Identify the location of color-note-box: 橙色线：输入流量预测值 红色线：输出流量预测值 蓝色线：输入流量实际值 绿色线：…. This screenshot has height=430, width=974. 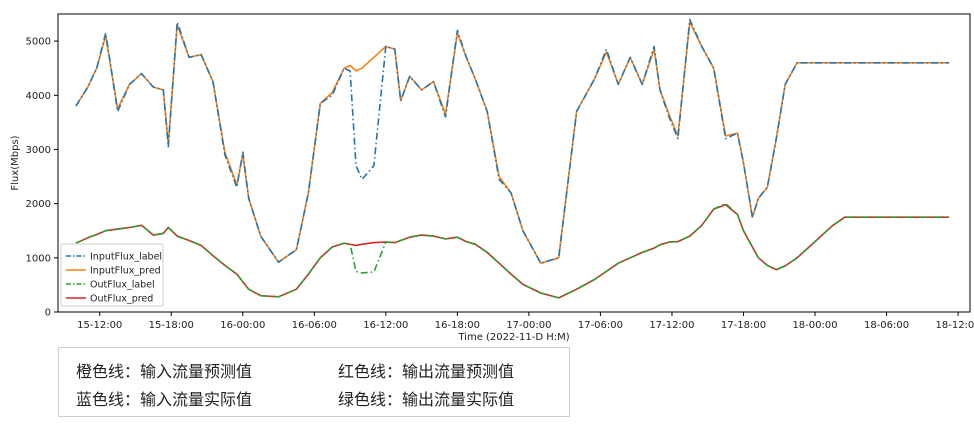
(314, 382).